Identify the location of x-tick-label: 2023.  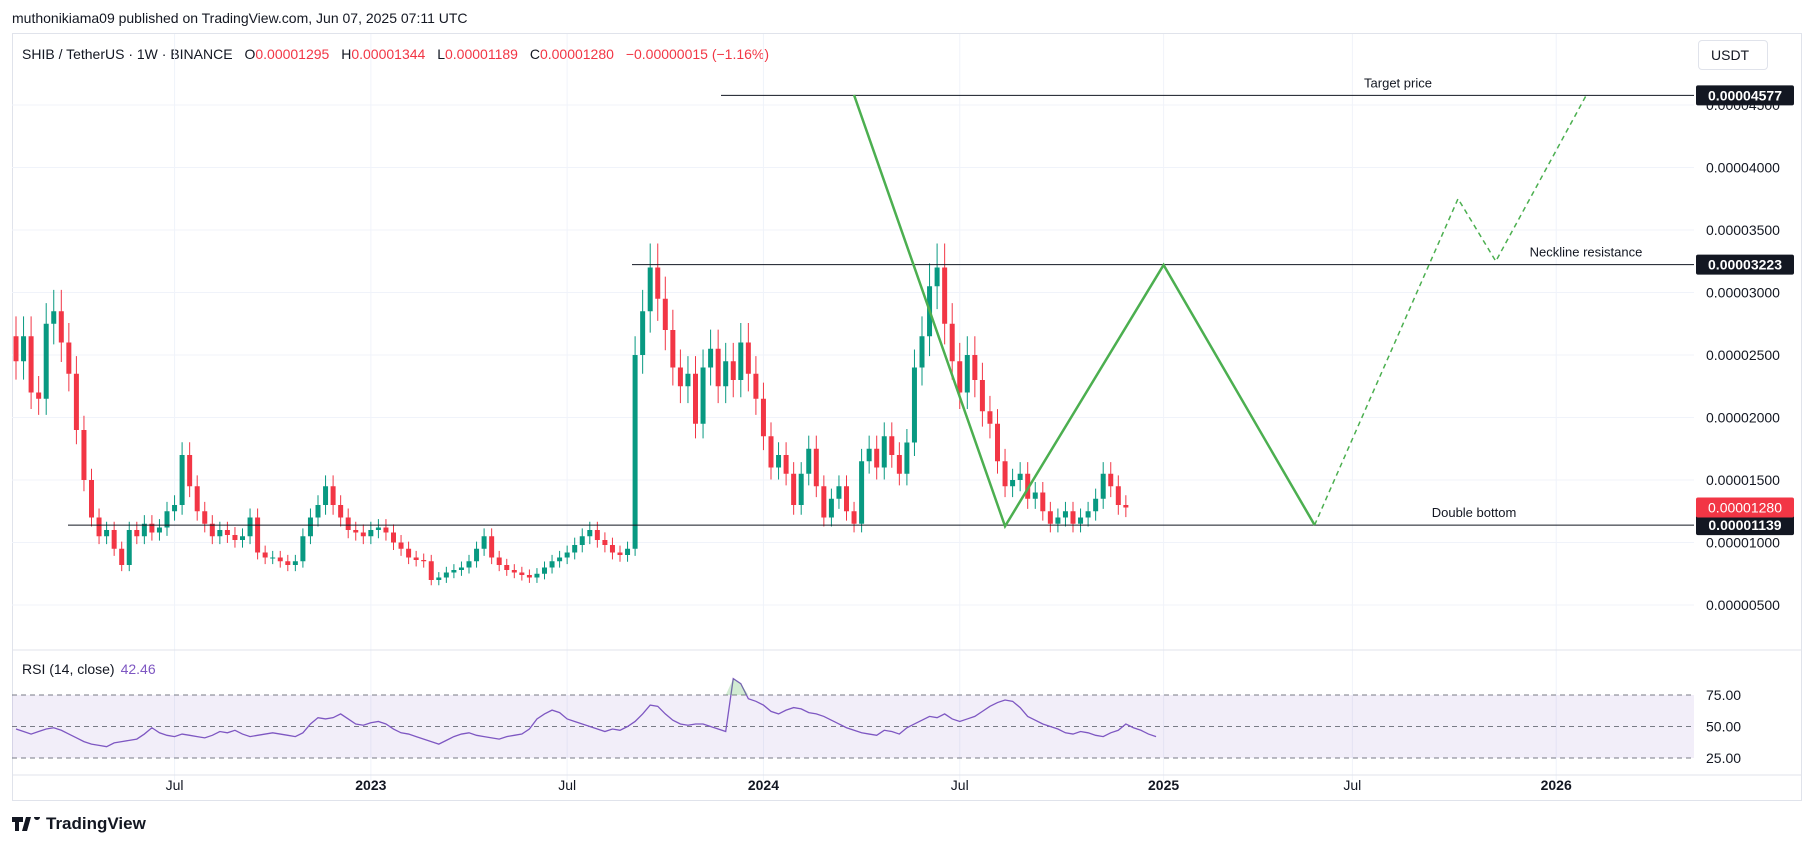
(370, 785).